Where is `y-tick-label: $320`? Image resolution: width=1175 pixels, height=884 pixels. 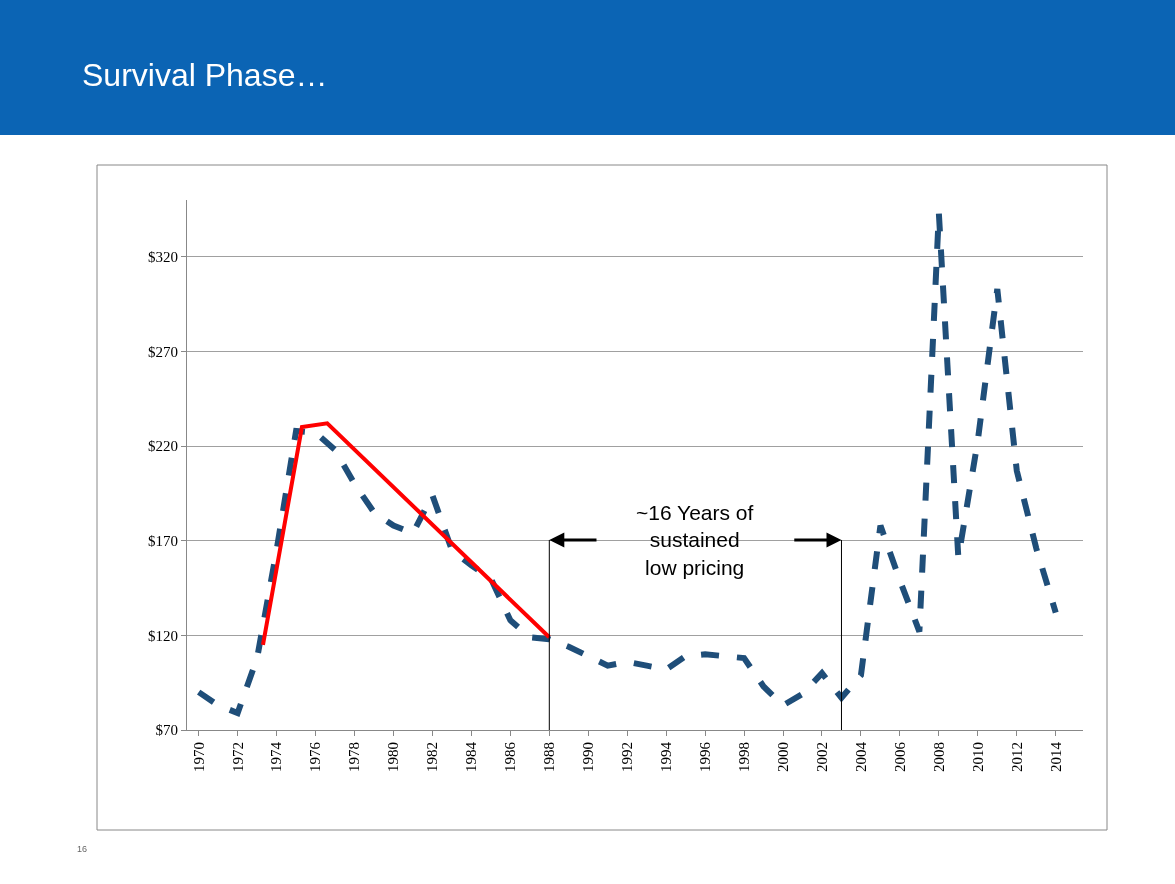 y-tick-label: $320 is located at coordinates (163, 257).